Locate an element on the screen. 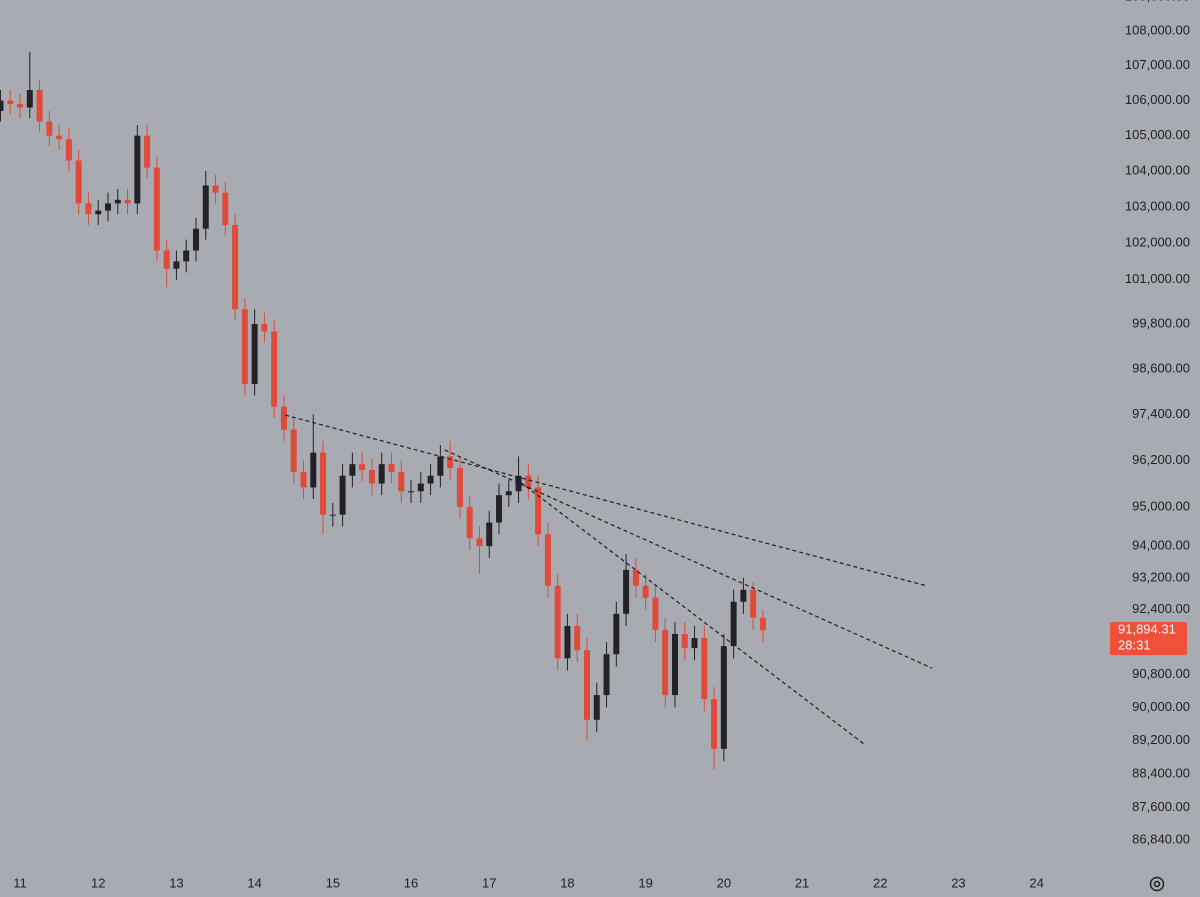  y-tick-label: 94,000.00 is located at coordinates (1161, 545).